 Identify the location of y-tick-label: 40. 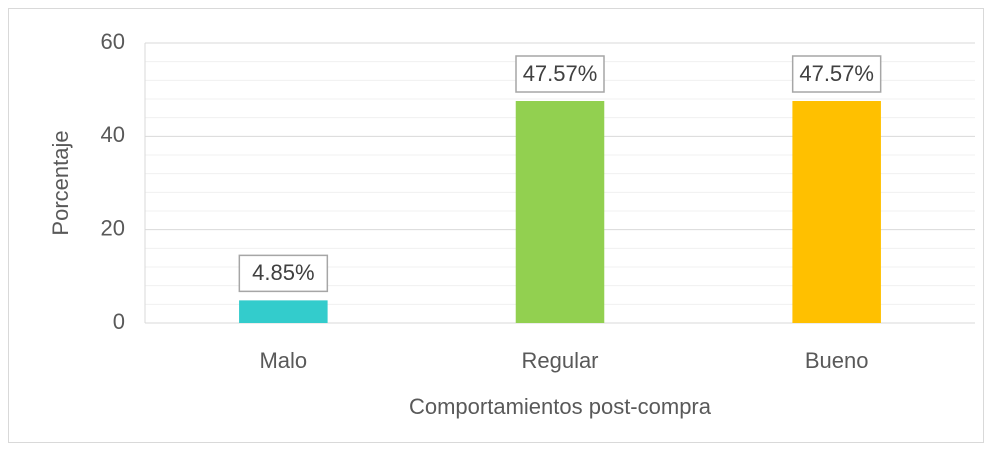
(113, 134).